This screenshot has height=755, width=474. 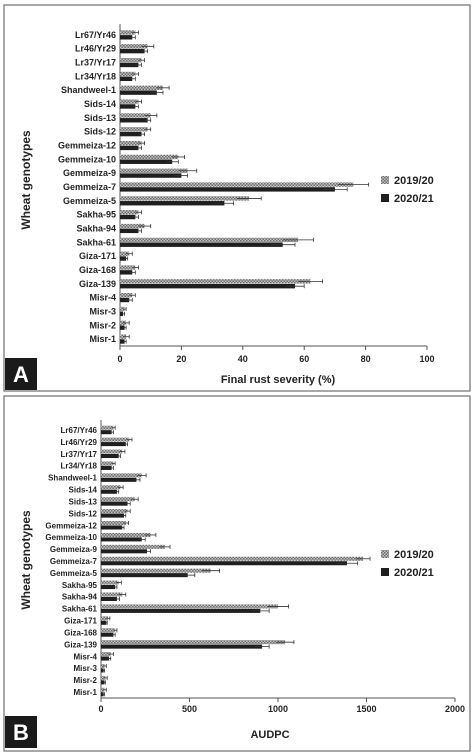 I want to click on panel-b-label-box, so click(x=21, y=732).